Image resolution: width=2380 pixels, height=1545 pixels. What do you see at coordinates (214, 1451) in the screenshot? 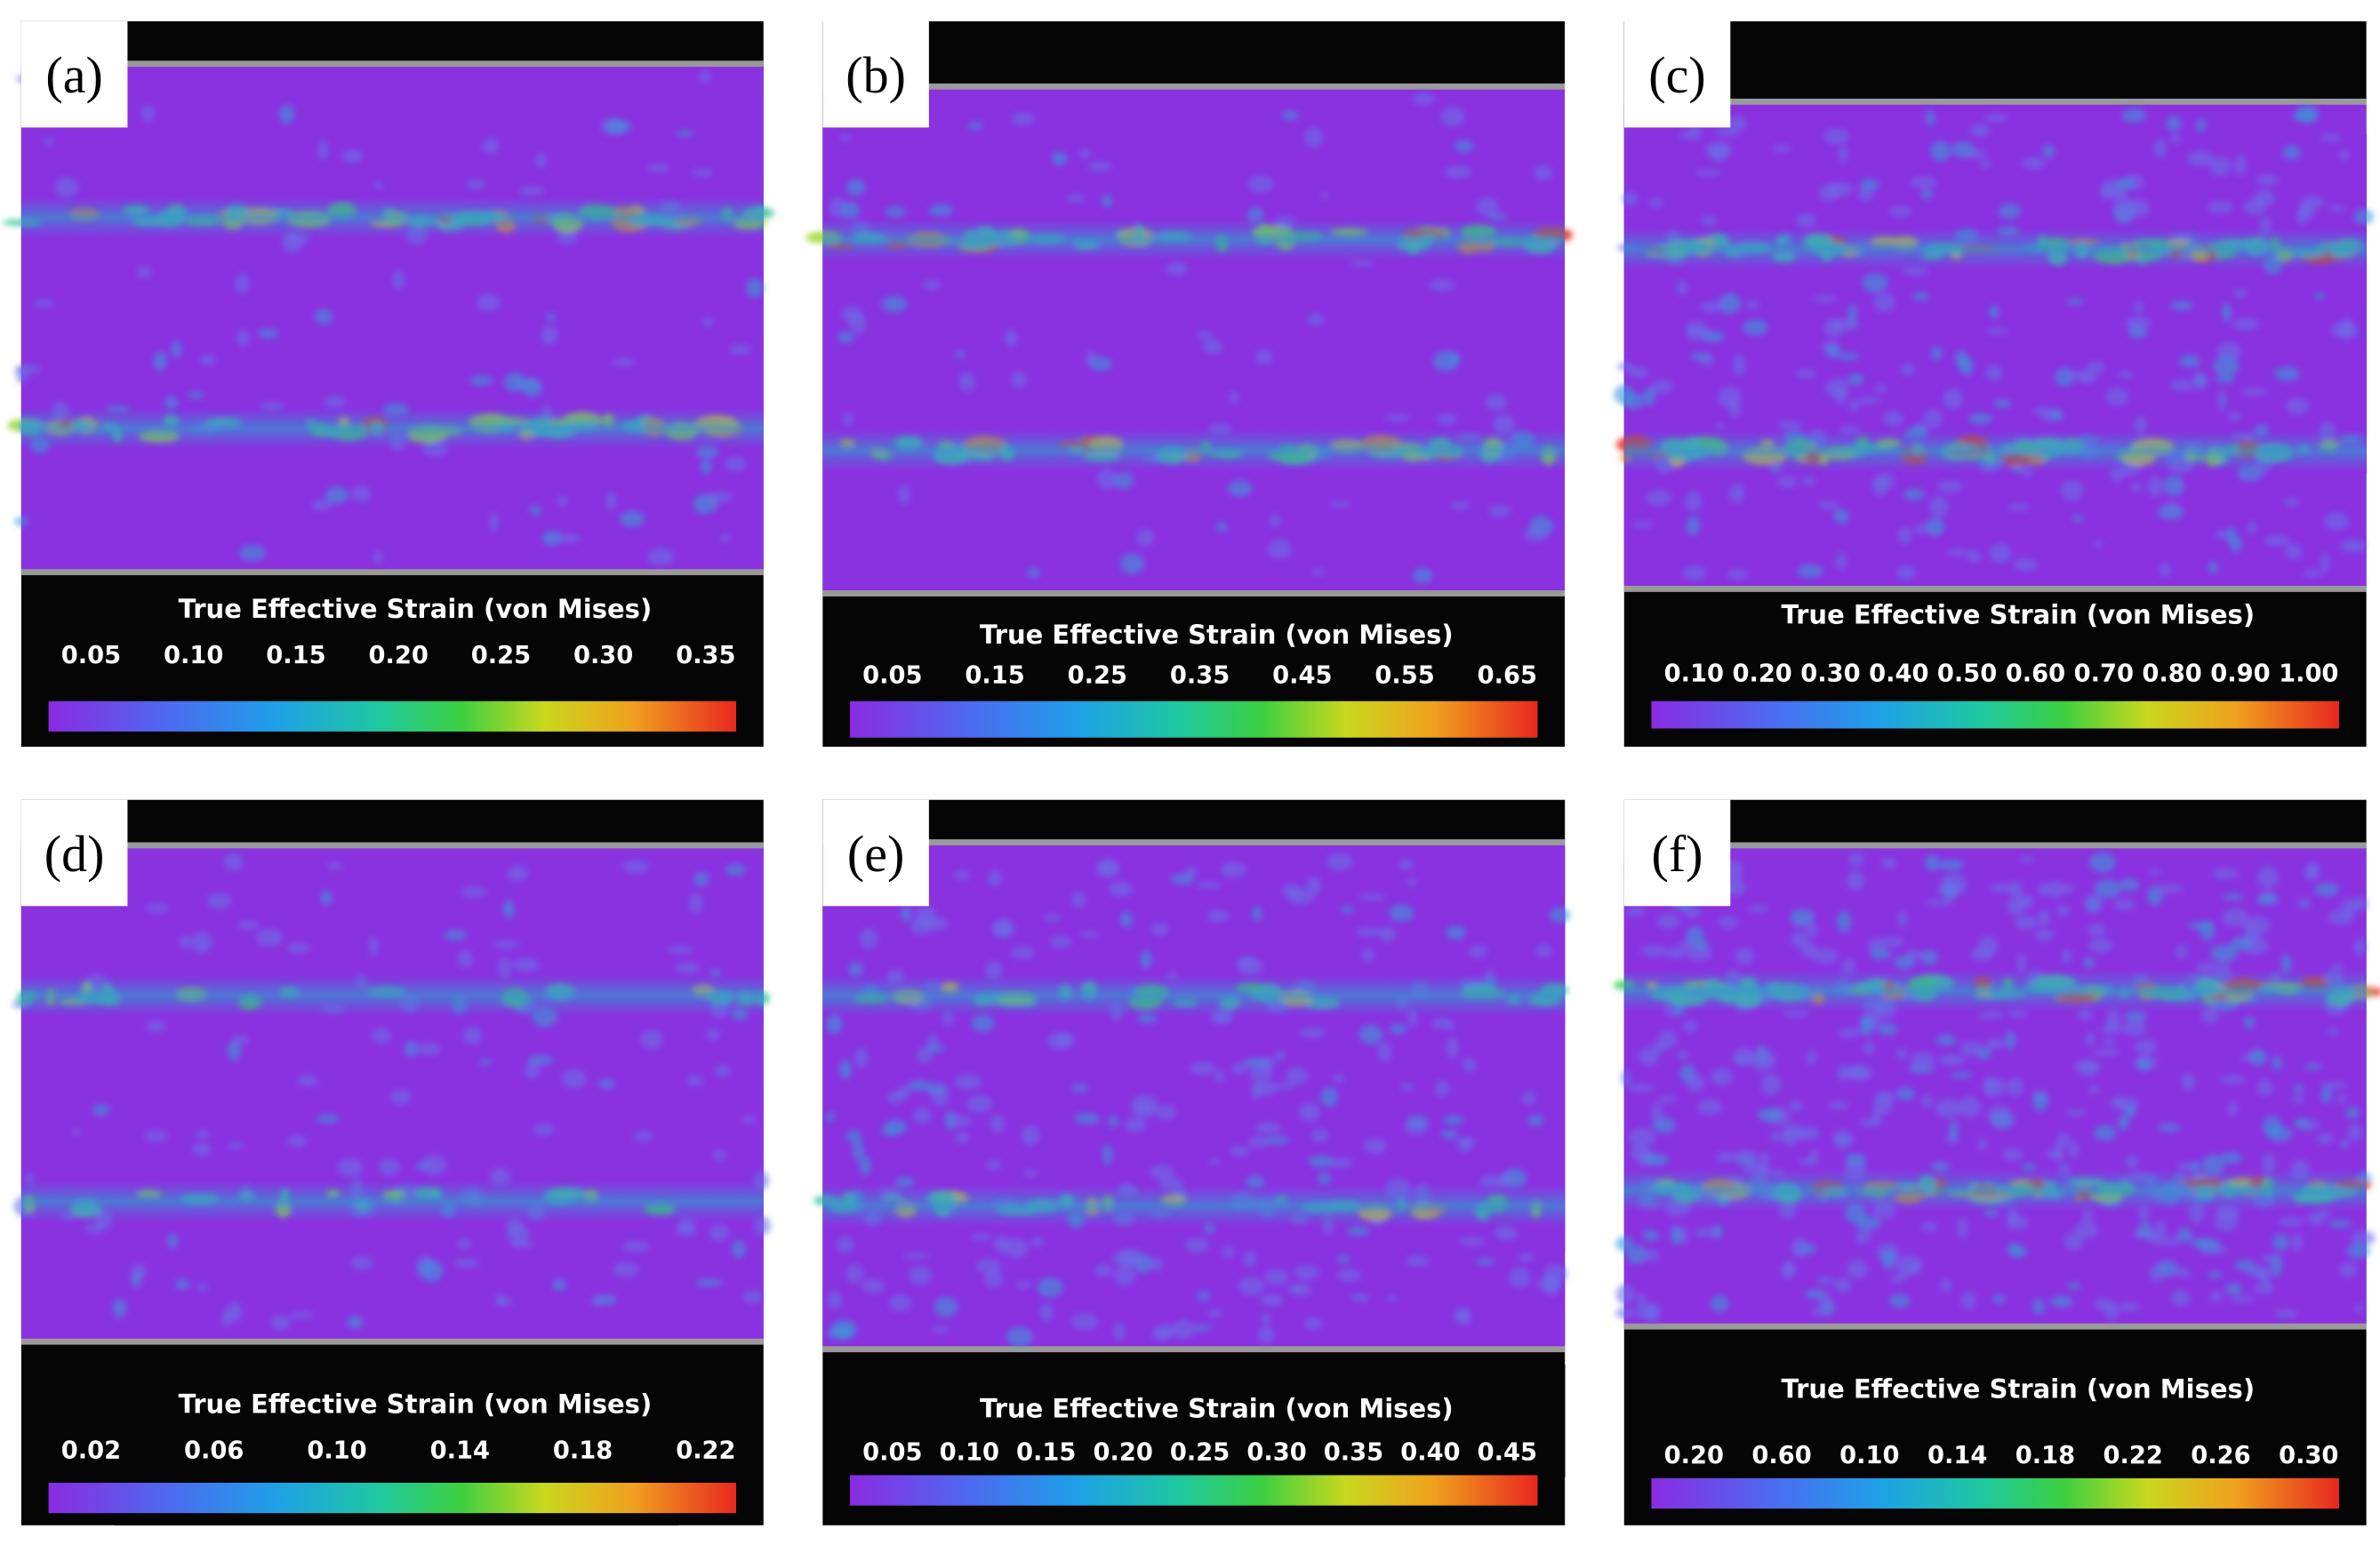
I see `colorbar-tick-label: 0.06` at bounding box center [214, 1451].